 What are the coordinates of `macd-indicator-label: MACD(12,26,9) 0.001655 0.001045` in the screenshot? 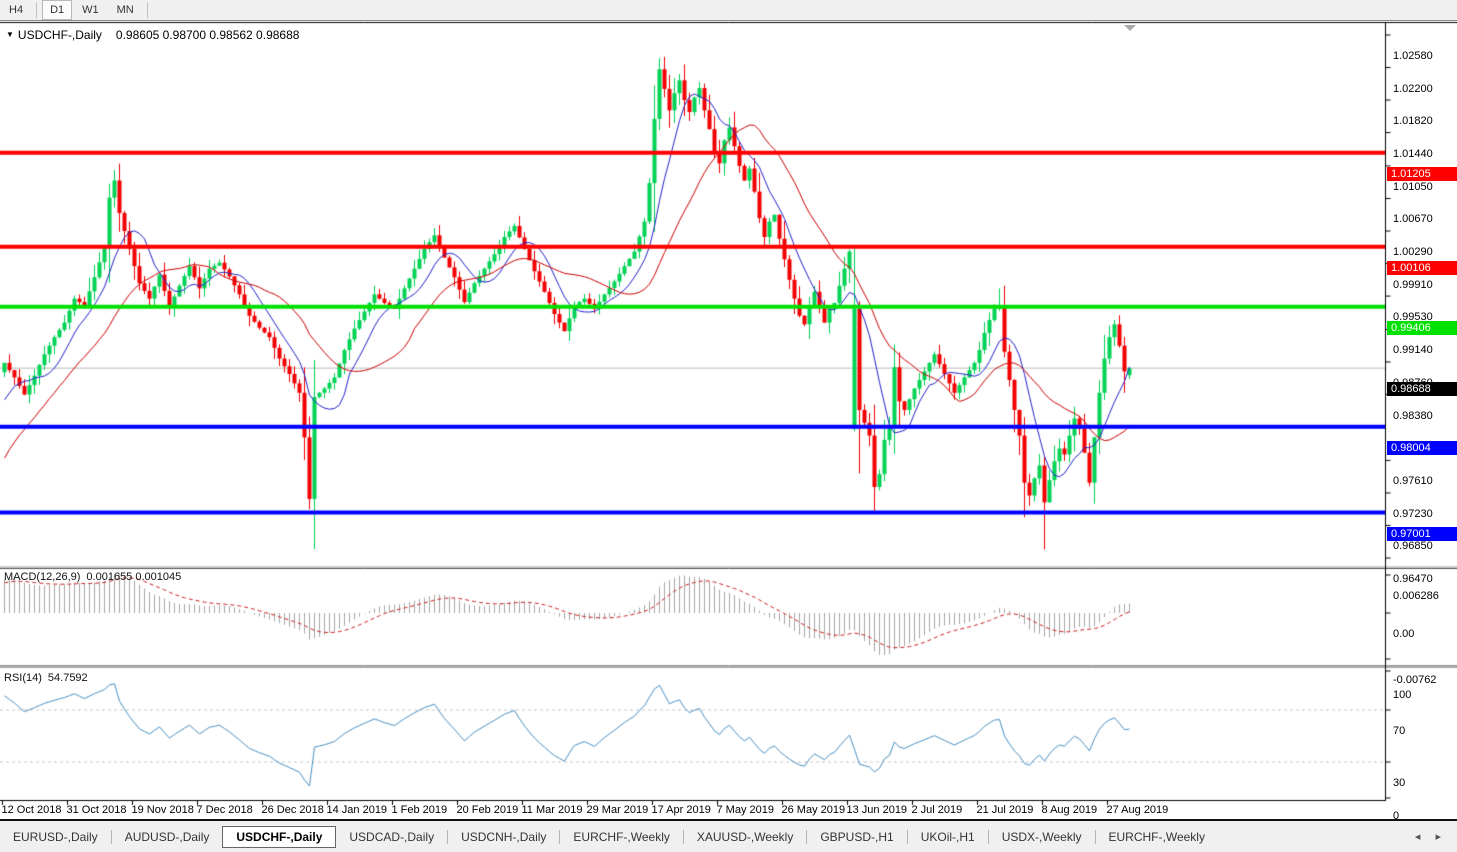 It's located at (95, 577).